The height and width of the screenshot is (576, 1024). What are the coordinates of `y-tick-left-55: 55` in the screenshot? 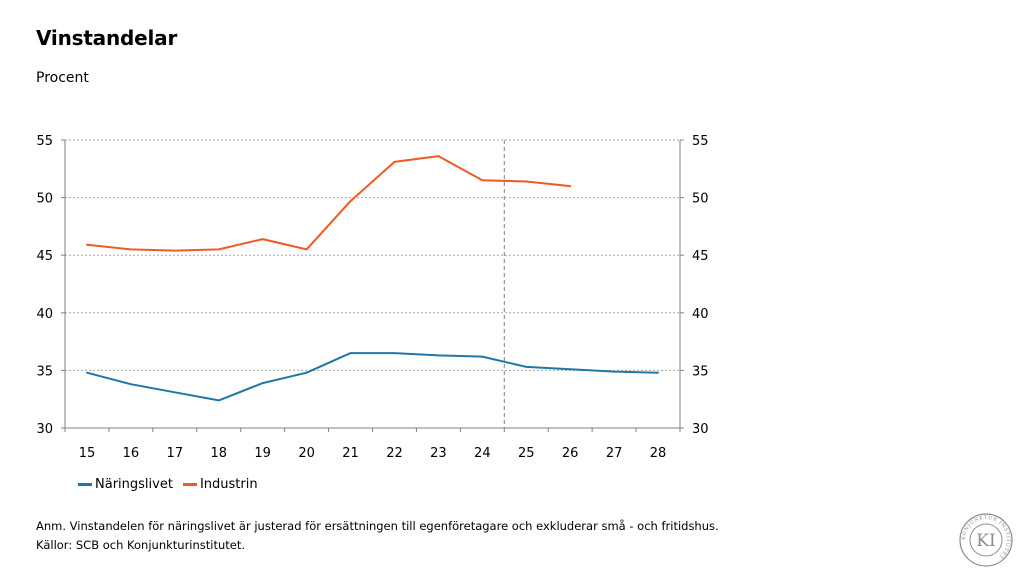 It's located at (44, 141).